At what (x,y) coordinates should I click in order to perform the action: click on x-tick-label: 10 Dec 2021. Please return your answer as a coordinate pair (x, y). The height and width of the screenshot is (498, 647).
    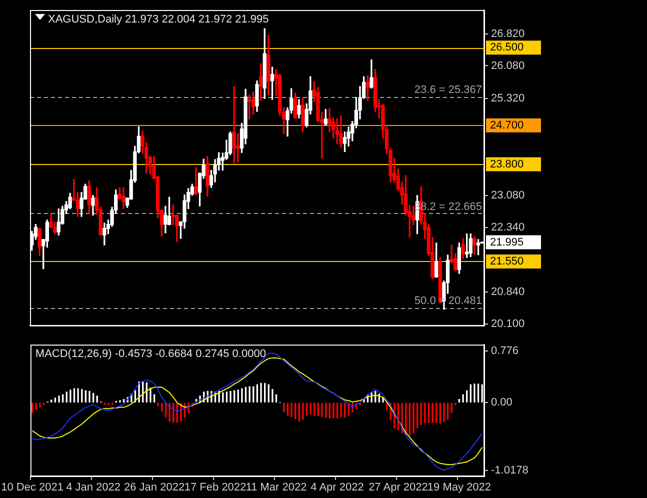
    Looking at the image, I should click on (32, 488).